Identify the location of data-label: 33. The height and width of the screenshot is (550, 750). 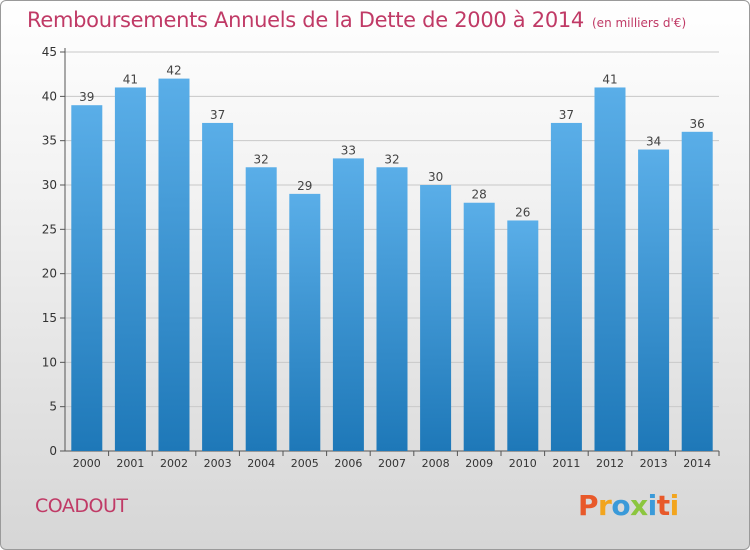
(348, 150).